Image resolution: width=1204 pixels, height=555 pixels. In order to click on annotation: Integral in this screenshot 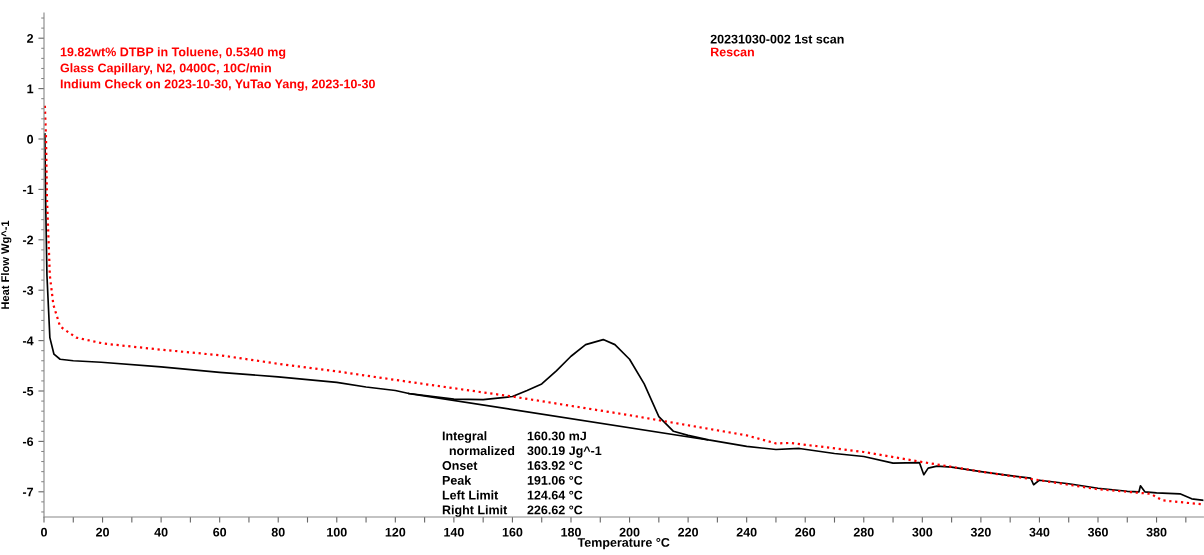, I will do `click(464, 437)`.